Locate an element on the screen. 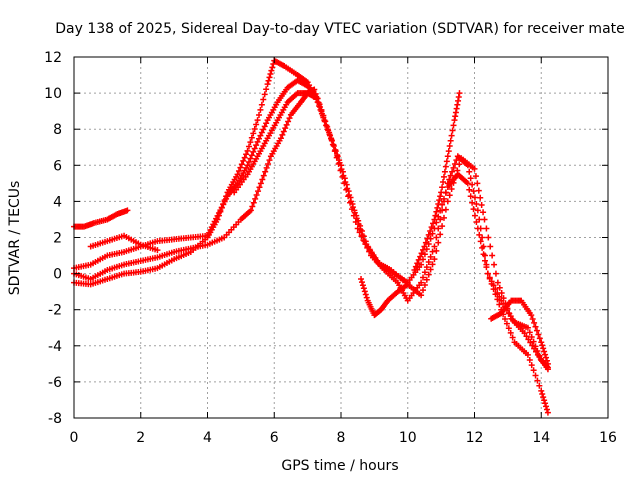  y-tick-label: -6 is located at coordinates (55, 383).